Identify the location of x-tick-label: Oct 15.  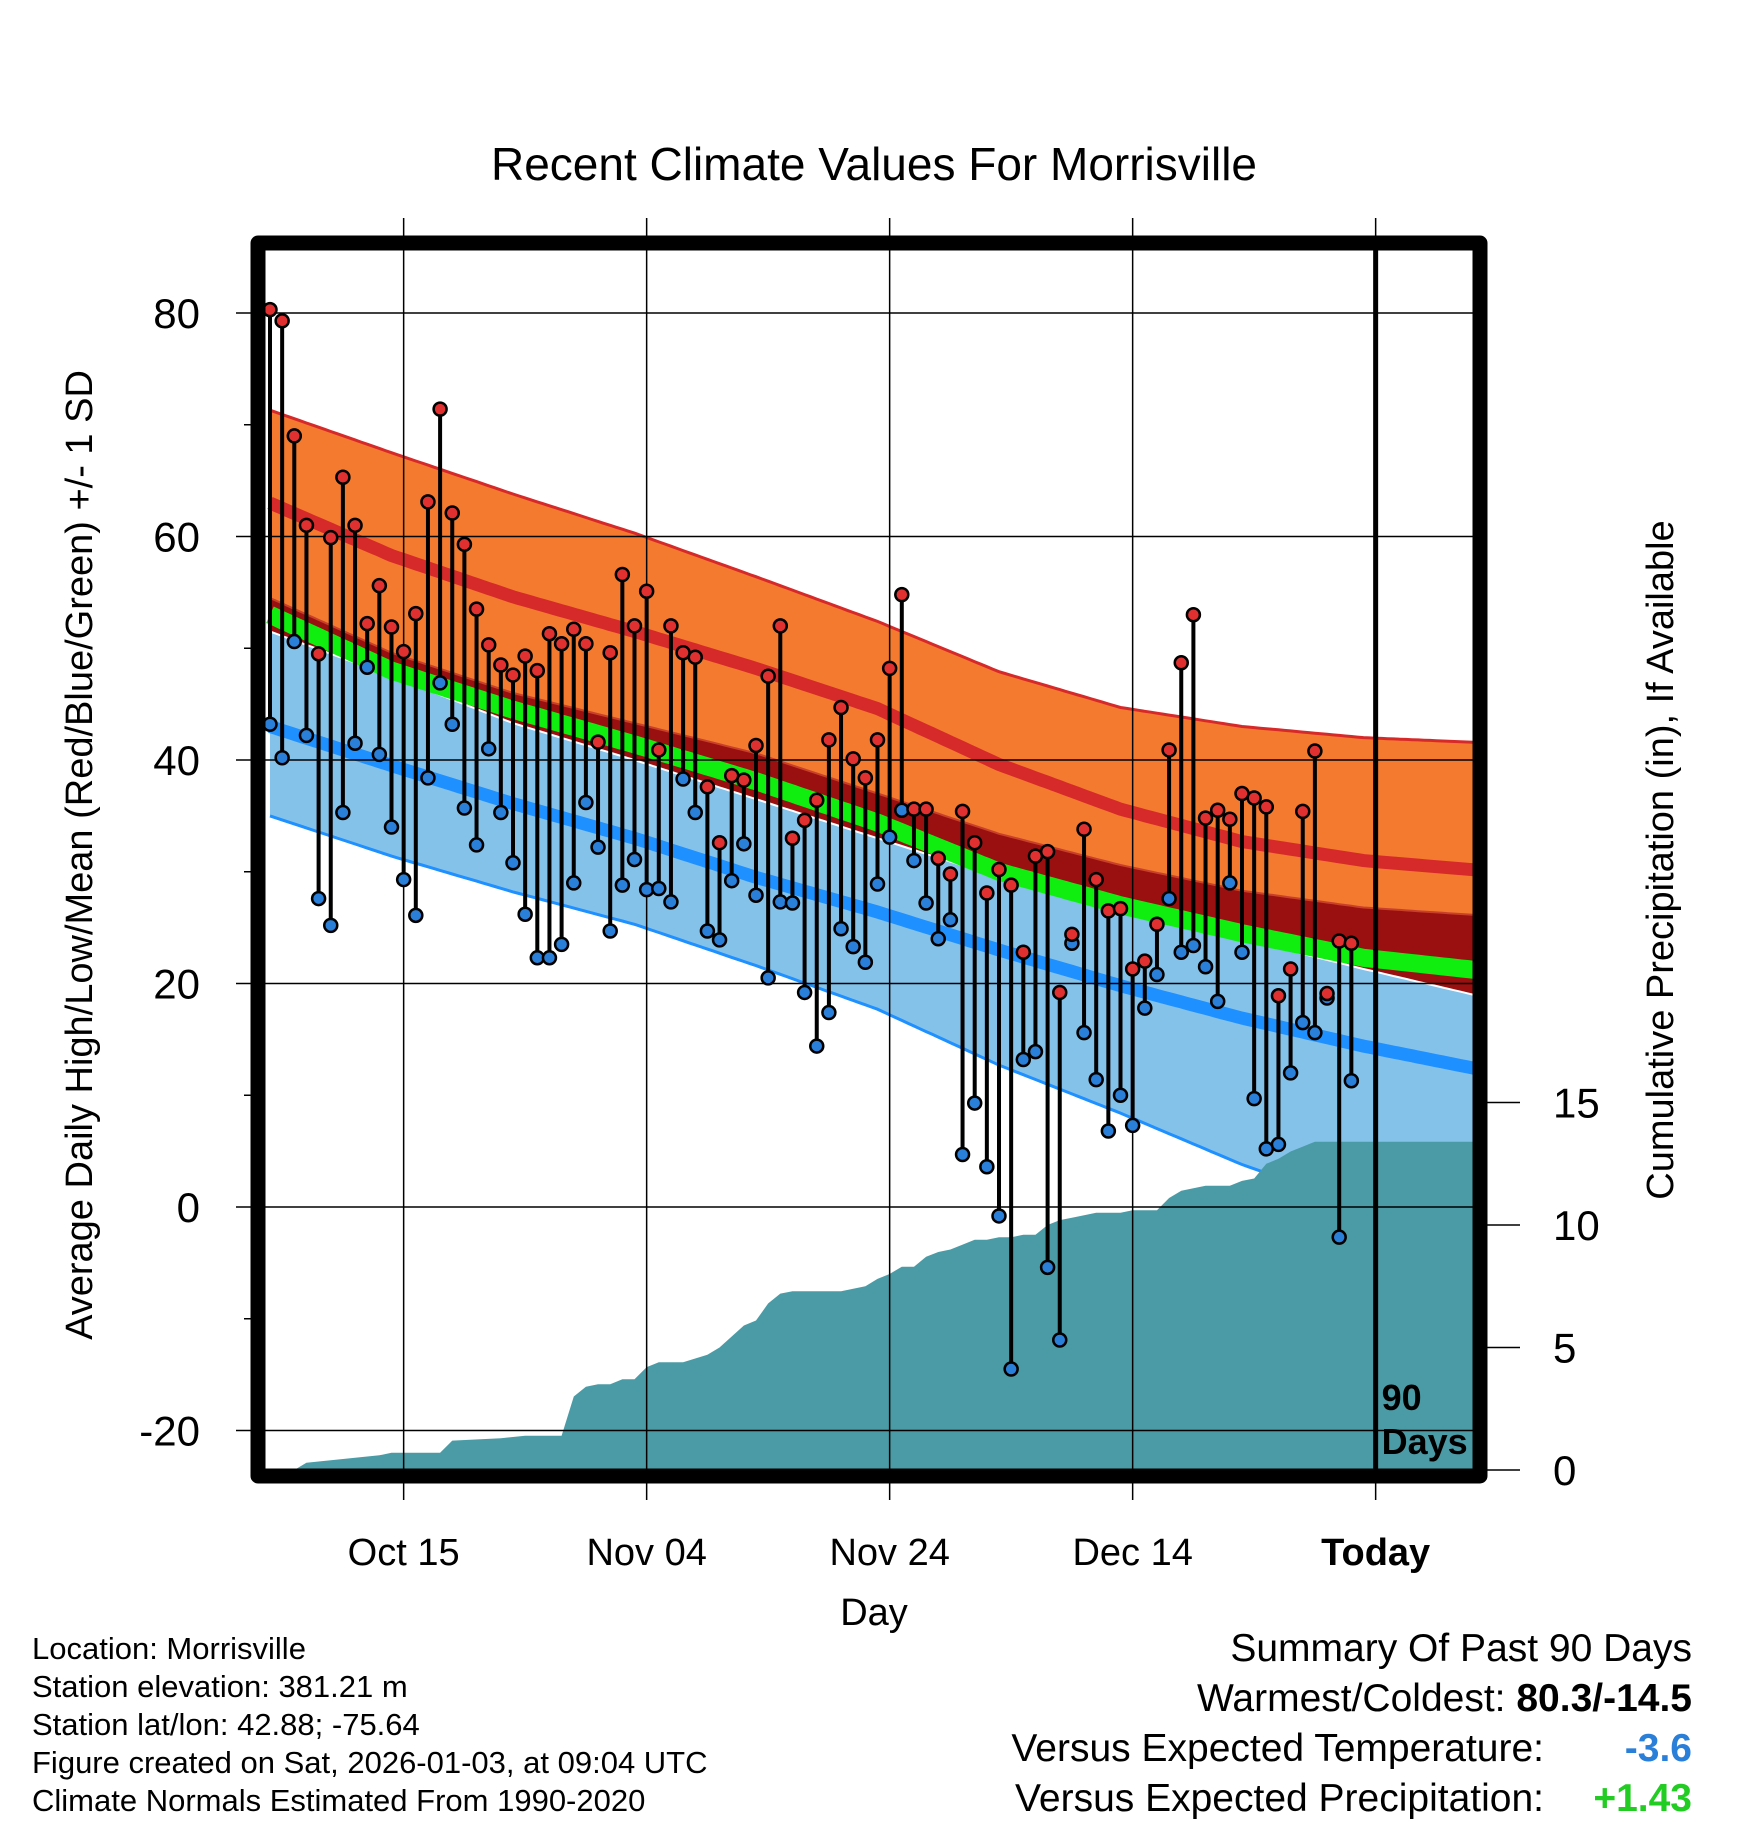
(404, 1553).